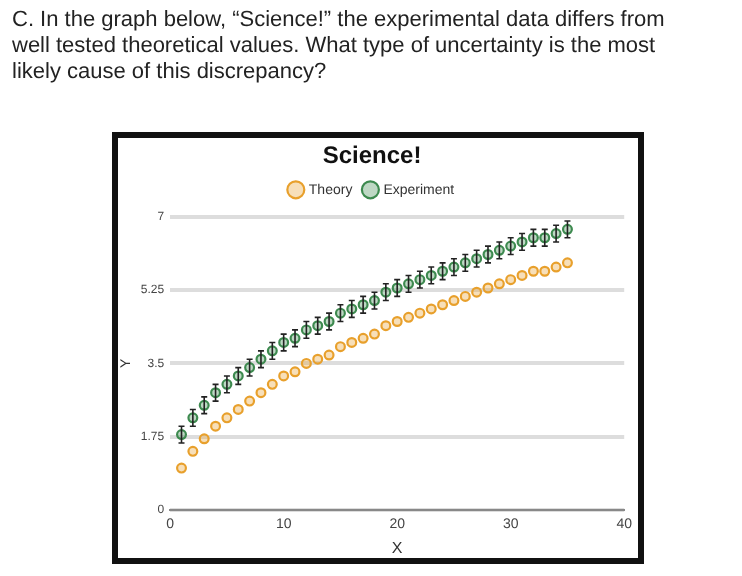 The height and width of the screenshot is (576, 742). What do you see at coordinates (339, 47) in the screenshot?
I see `chart-title: C. In the graph below, “Science!” the experimental data differs from well tested theoretical values. What type of uncertainty is the most likely cause of this discrepancy?` at bounding box center [339, 47].